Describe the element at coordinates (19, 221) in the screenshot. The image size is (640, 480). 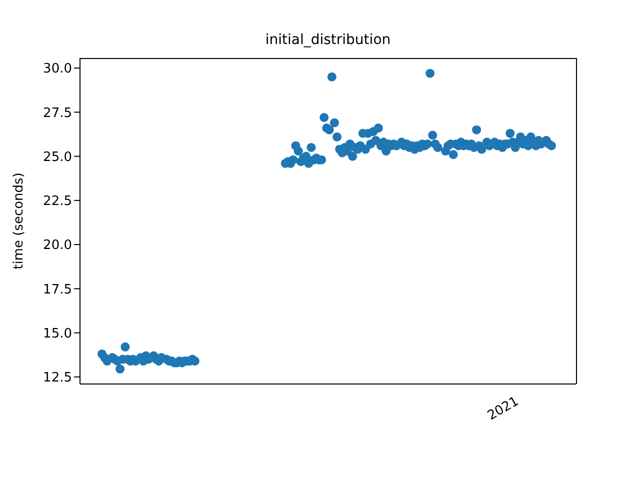
I see `y-axis-title: time (seconds)` at that location.